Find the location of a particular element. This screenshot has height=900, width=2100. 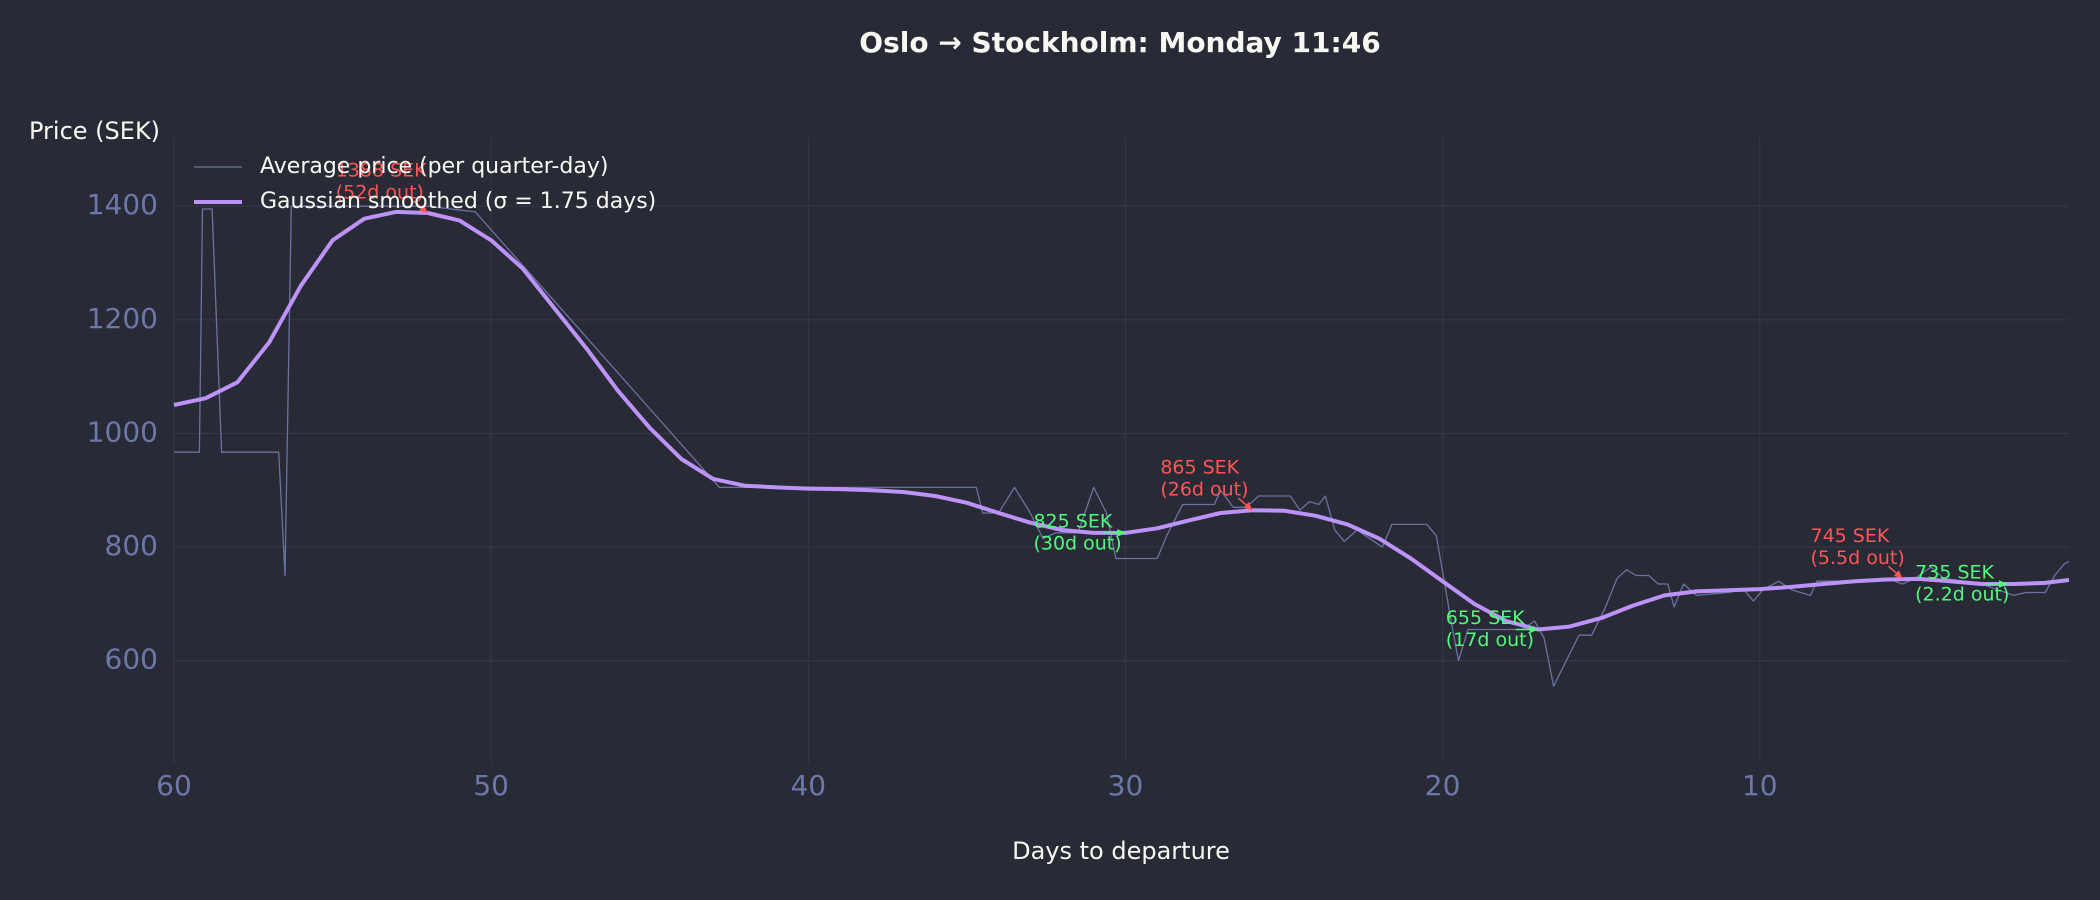

legend-label: Average price (per quarter-day) is located at coordinates (434, 166).